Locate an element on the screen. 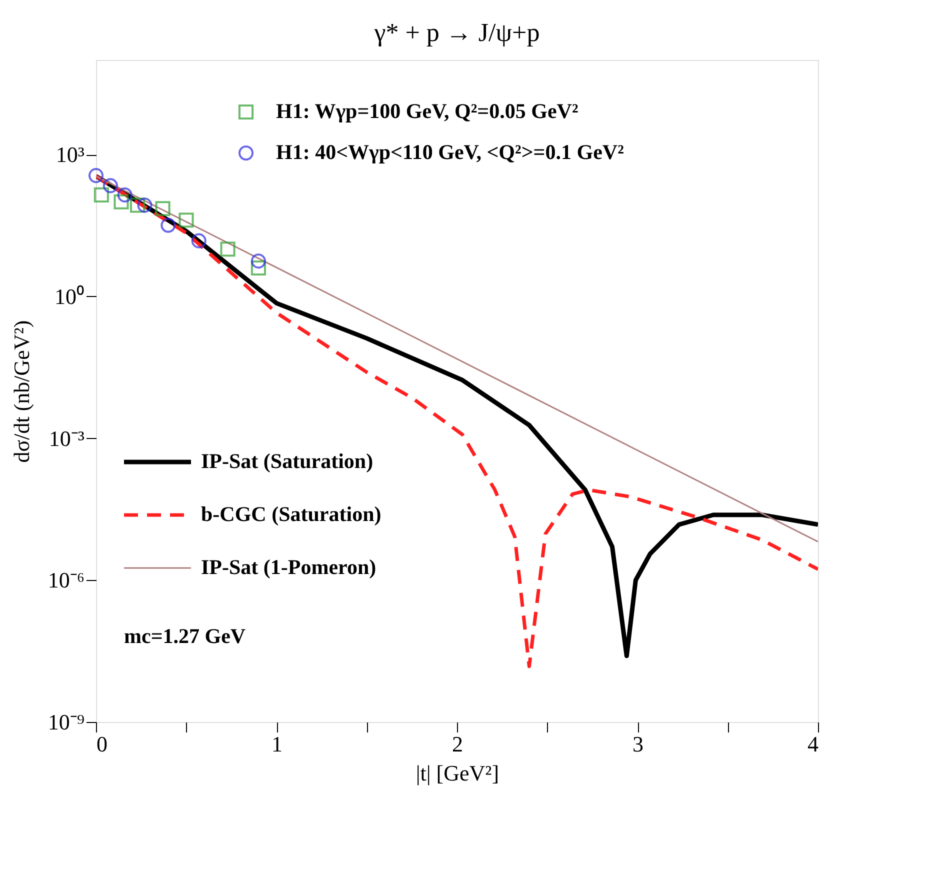 The height and width of the screenshot is (884, 938). y-tick-label: 10⁻³ is located at coordinates (66, 438).